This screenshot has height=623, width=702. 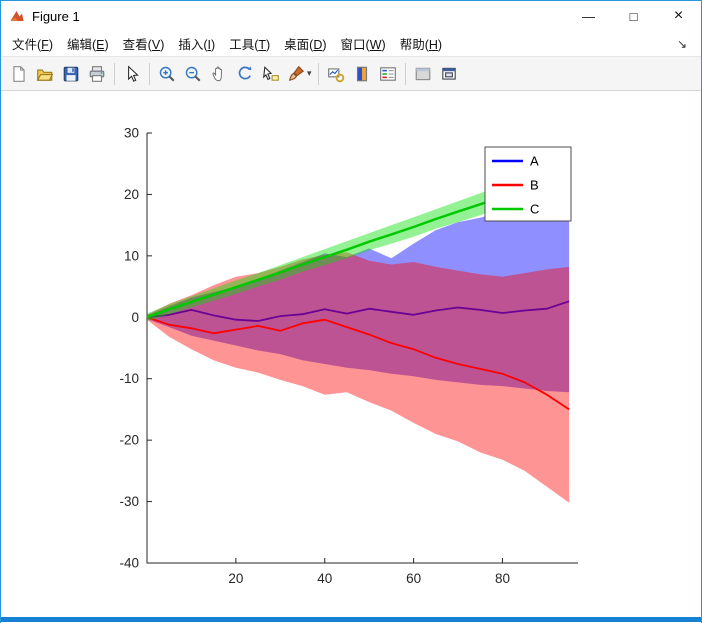 I want to click on legend-label-B: B, so click(x=534, y=185).